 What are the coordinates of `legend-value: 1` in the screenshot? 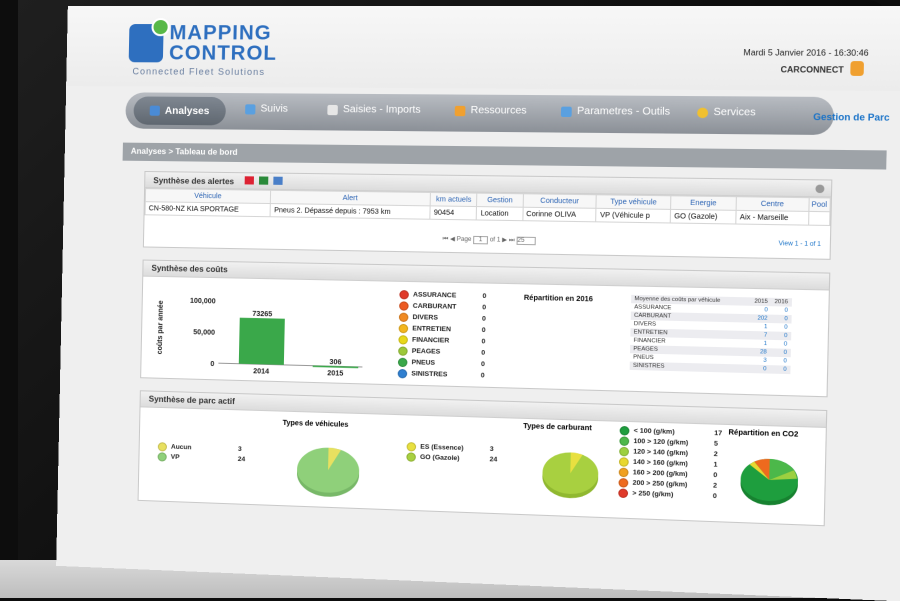 It's located at (715, 465).